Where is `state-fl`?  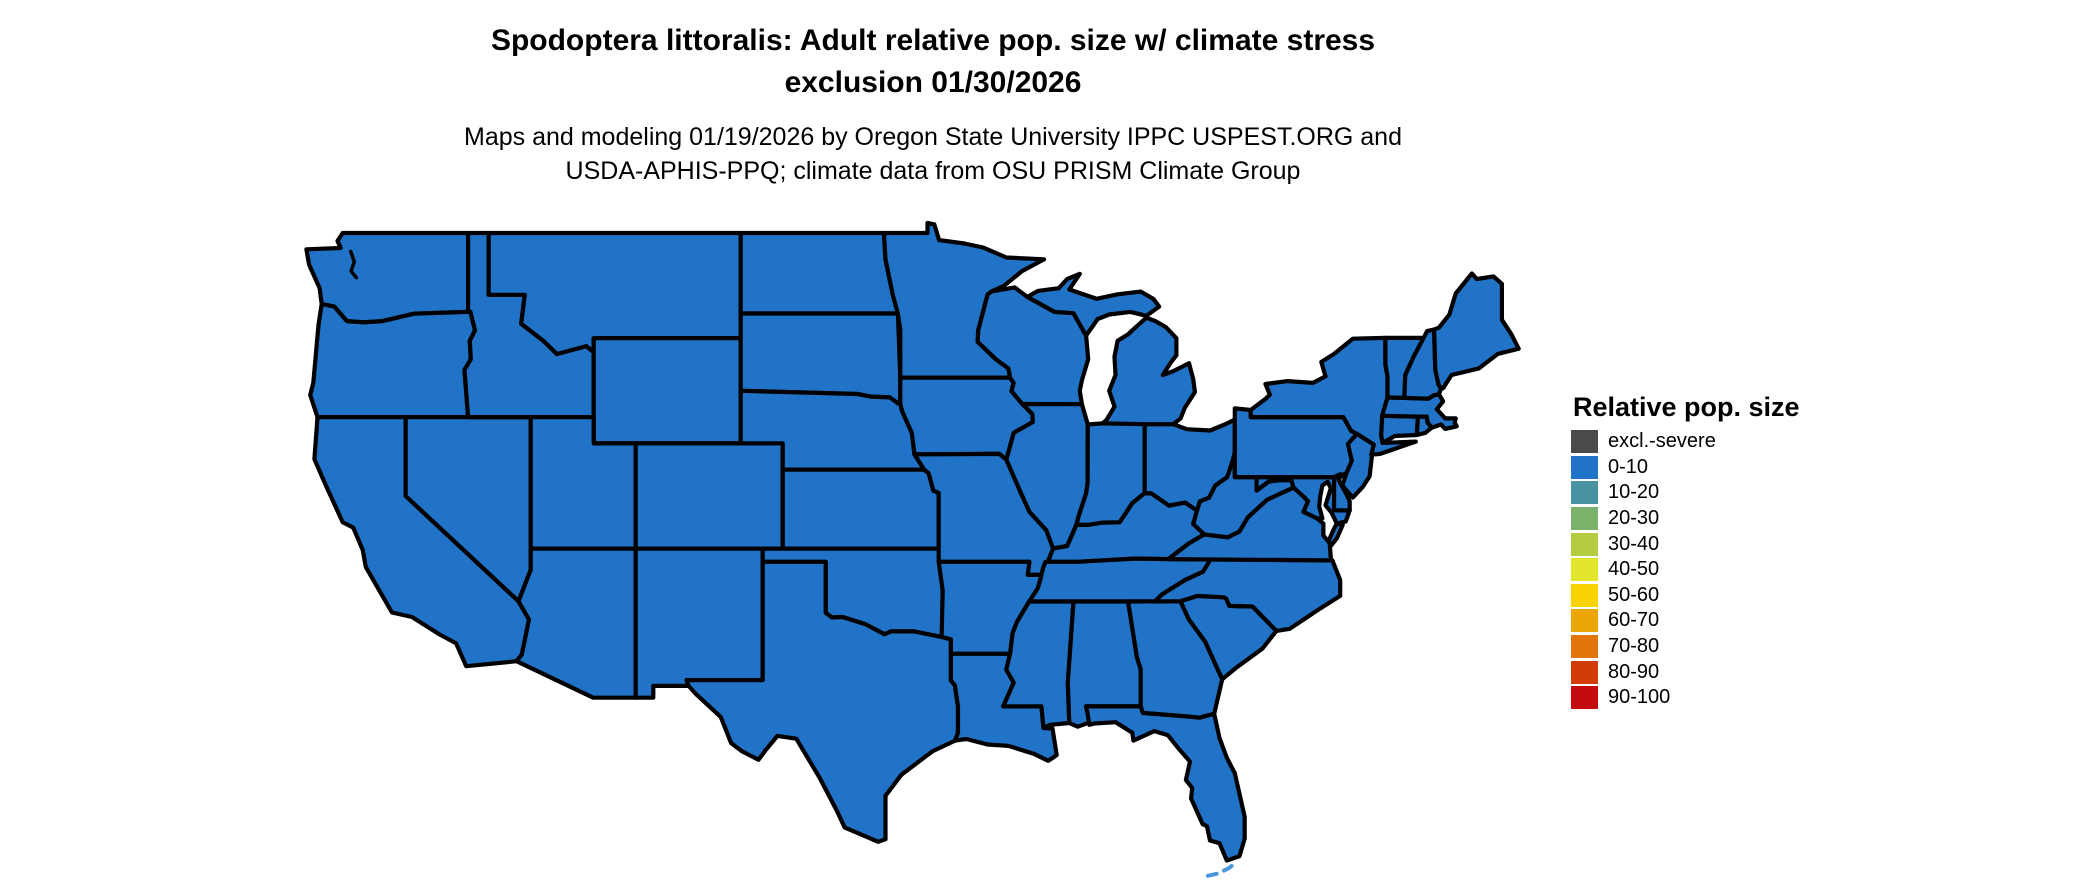
state-fl is located at coordinates (1165, 783).